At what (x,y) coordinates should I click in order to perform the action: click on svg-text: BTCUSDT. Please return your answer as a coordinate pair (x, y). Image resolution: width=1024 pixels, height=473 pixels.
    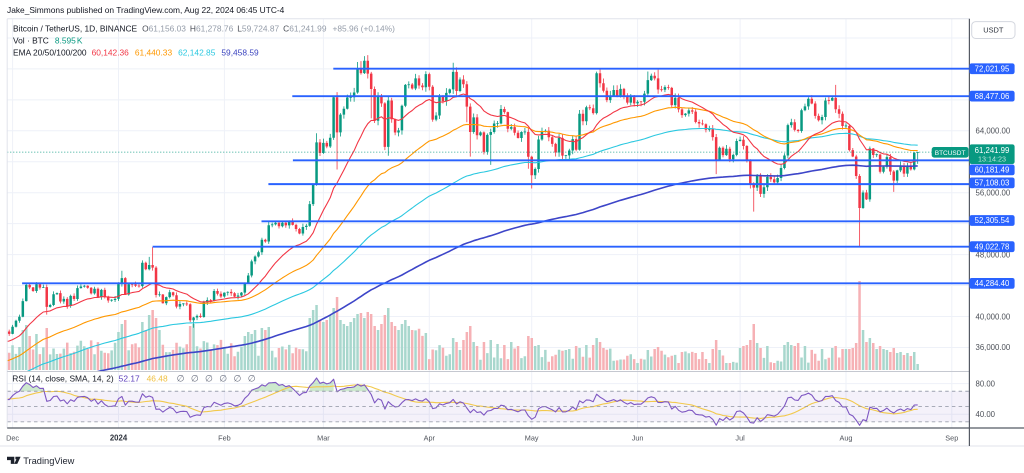
    Looking at the image, I should click on (950, 153).